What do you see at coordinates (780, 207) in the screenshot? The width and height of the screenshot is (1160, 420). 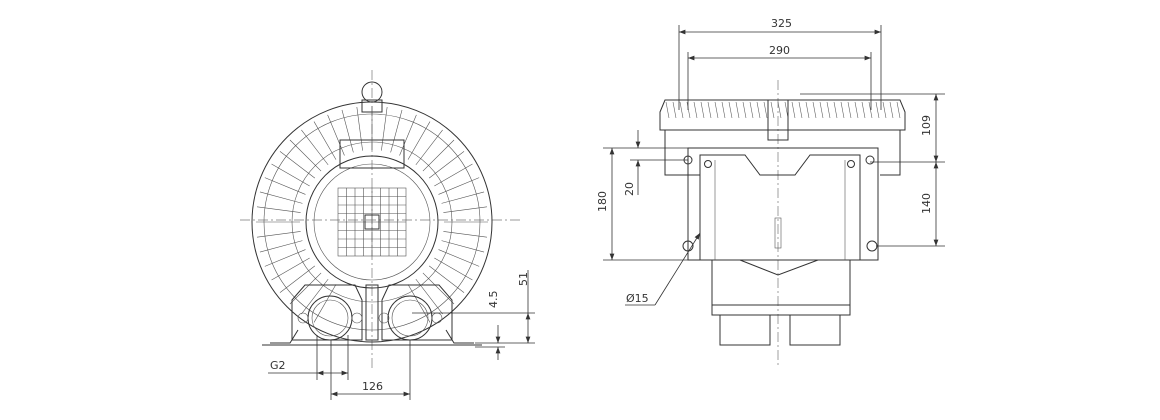 I see `motor-body` at bounding box center [780, 207].